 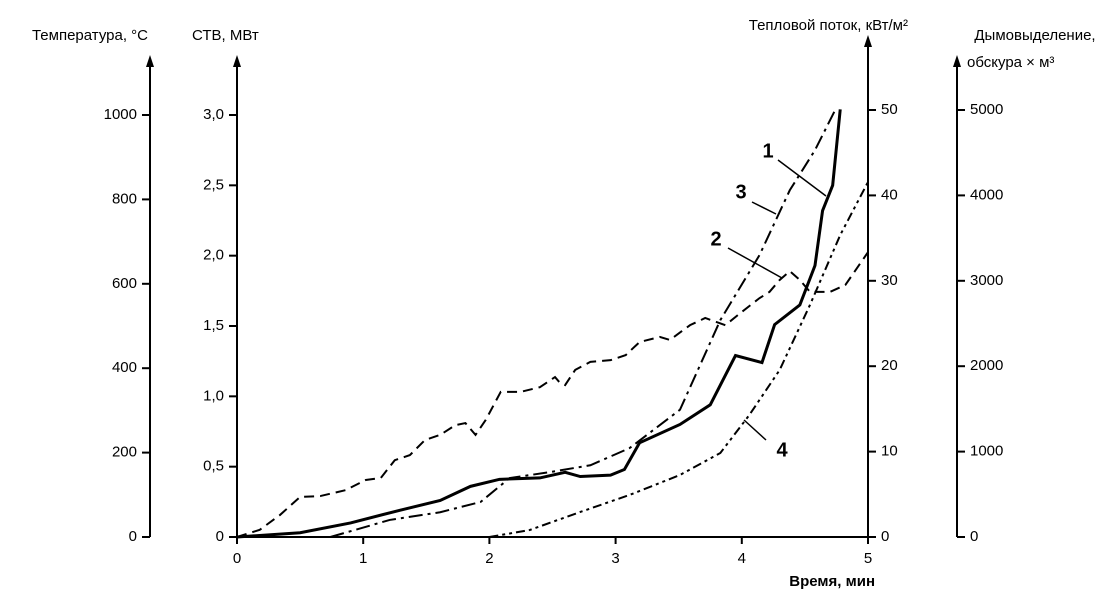 I want to click on y-tick-label: 10, so click(x=889, y=451).